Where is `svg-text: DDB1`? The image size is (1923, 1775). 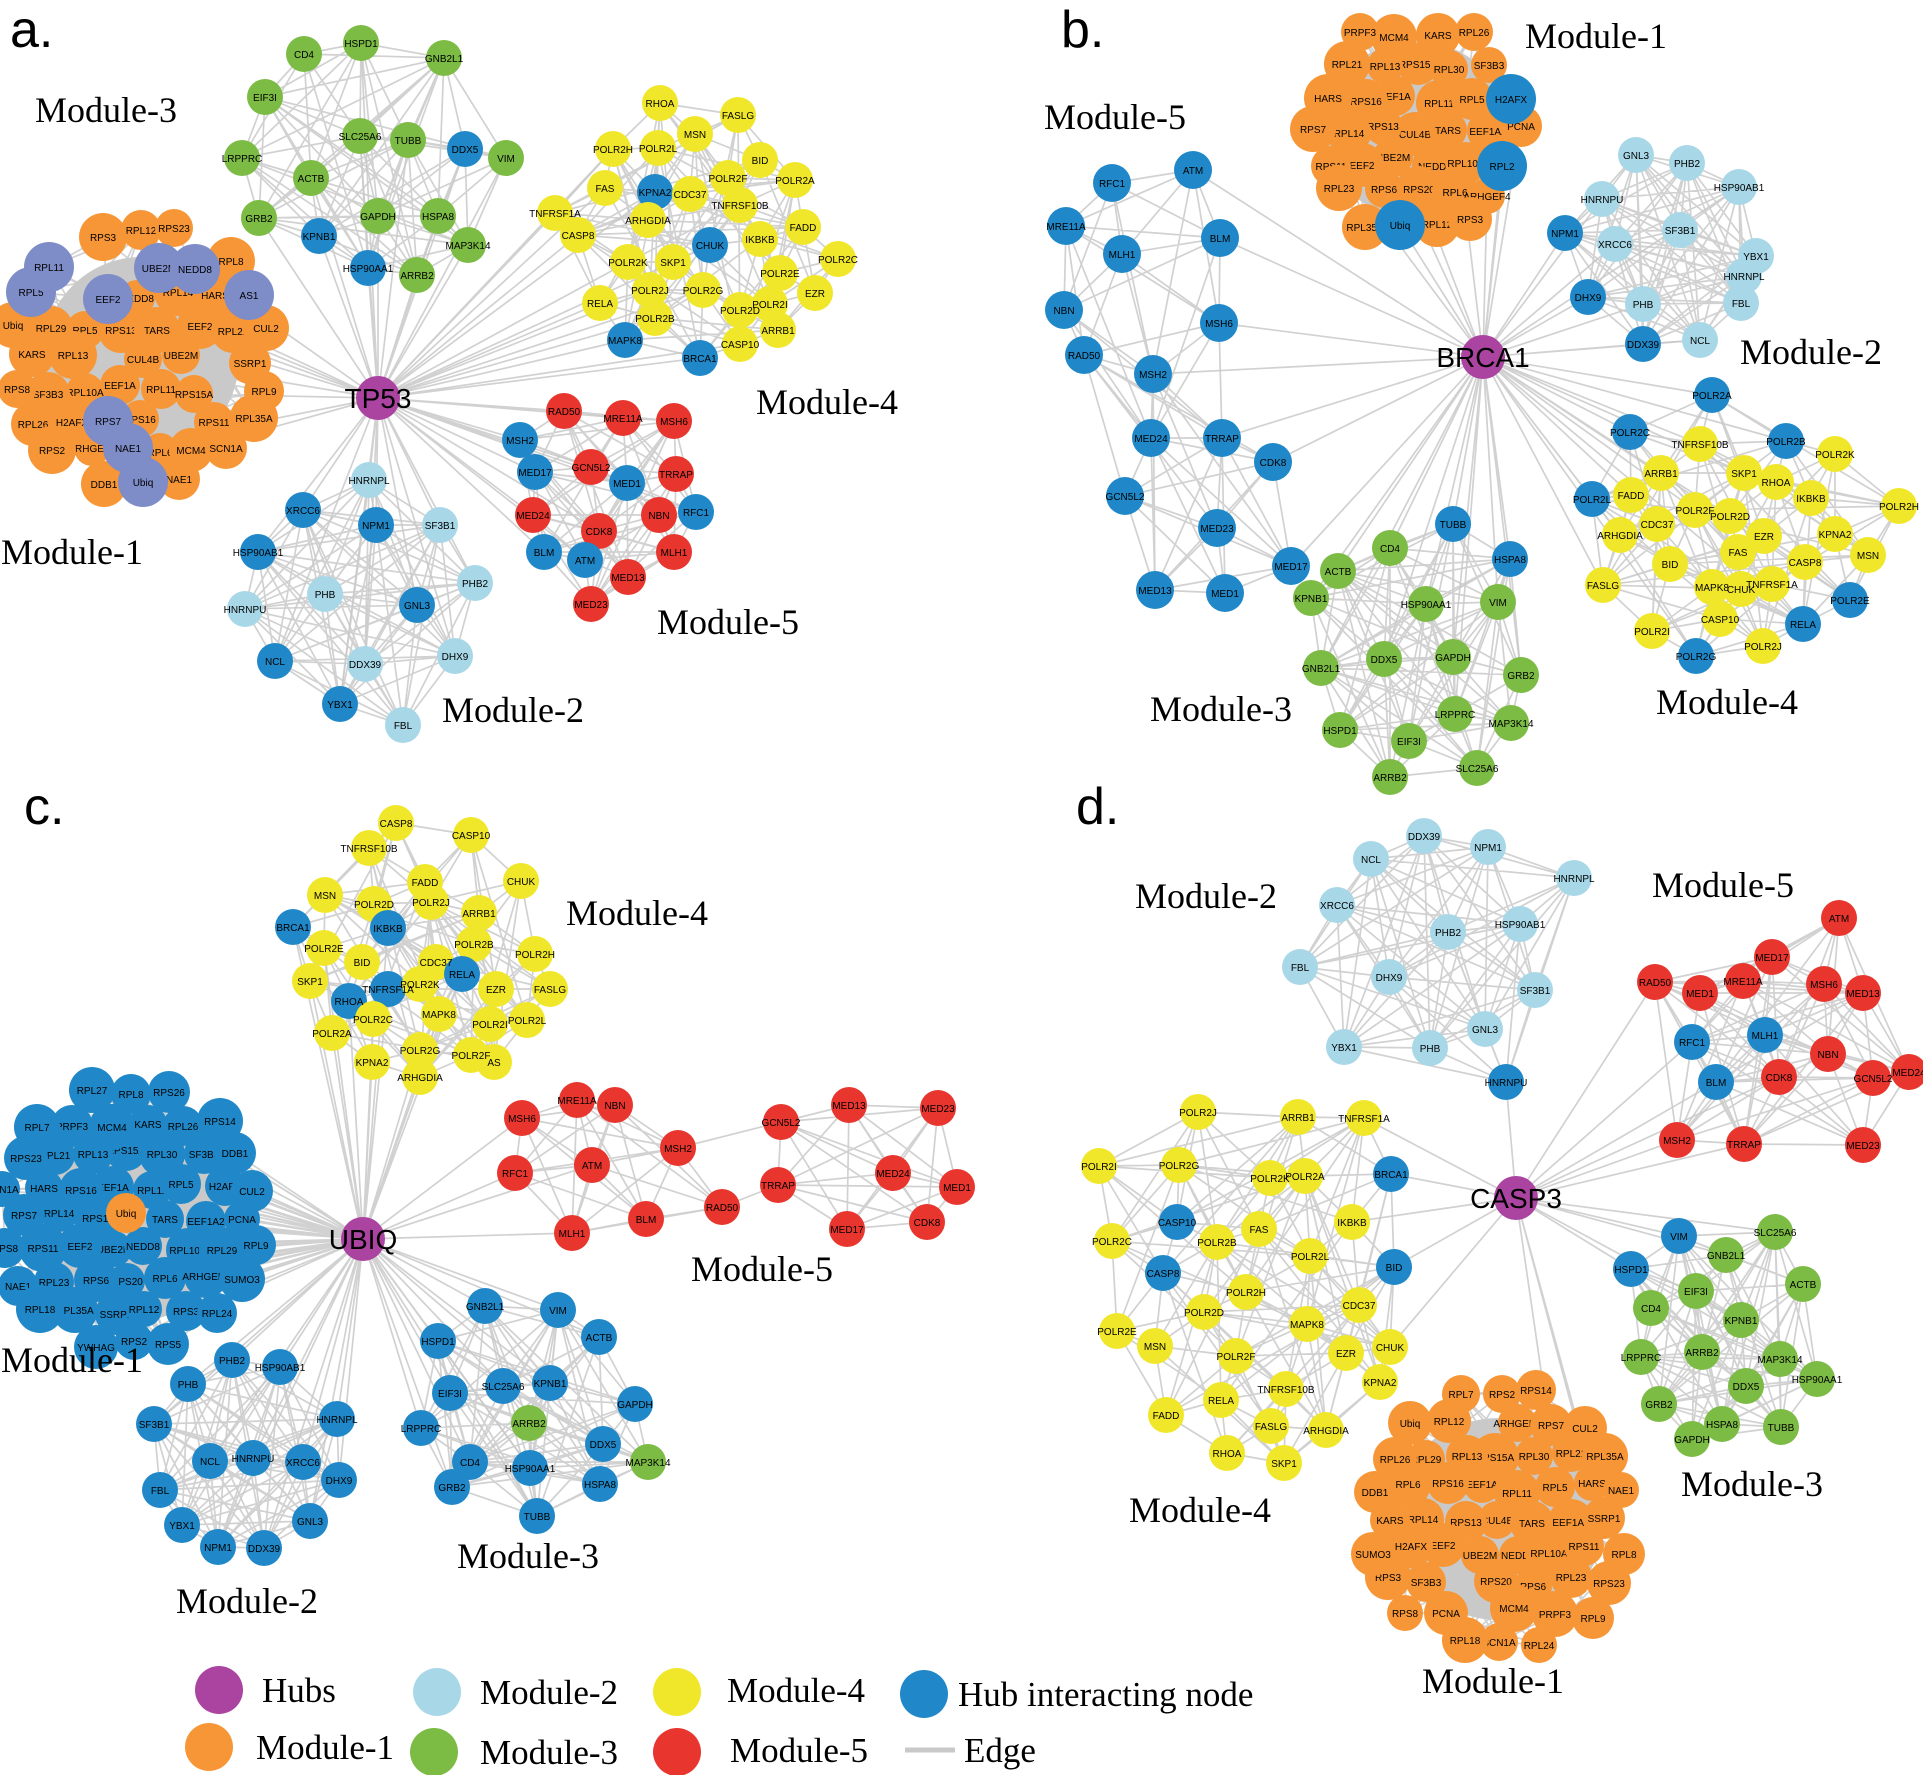
svg-text: DDB1 is located at coordinates (1375, 1493).